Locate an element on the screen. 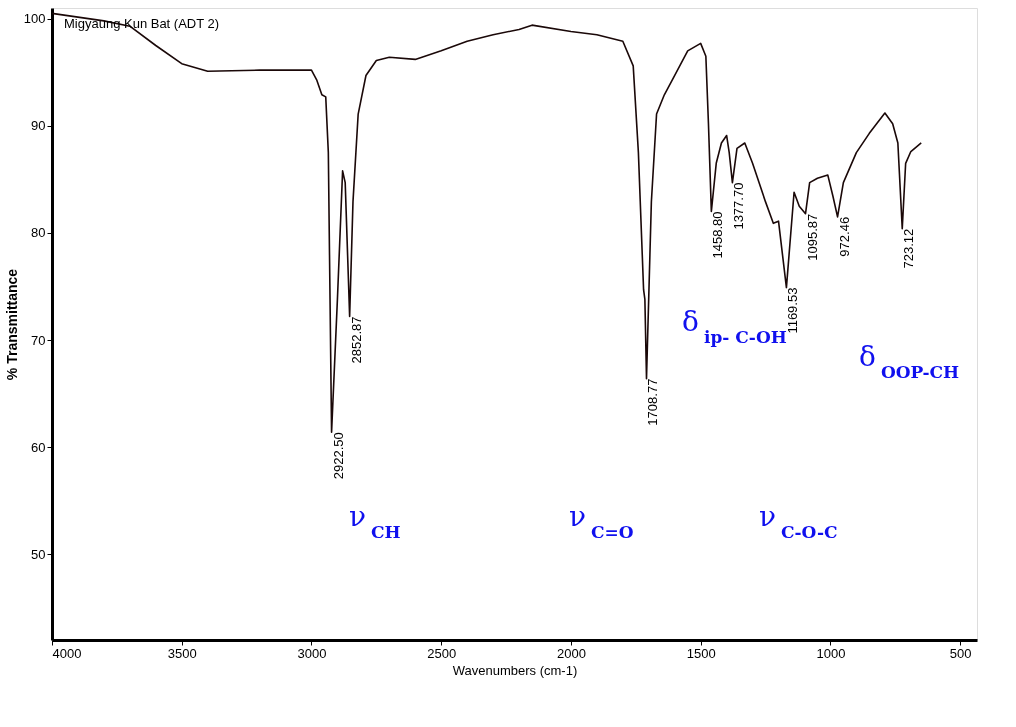 The width and height of the screenshot is (1016, 727). y-axis-title: % Transmittance is located at coordinates (11, 324).